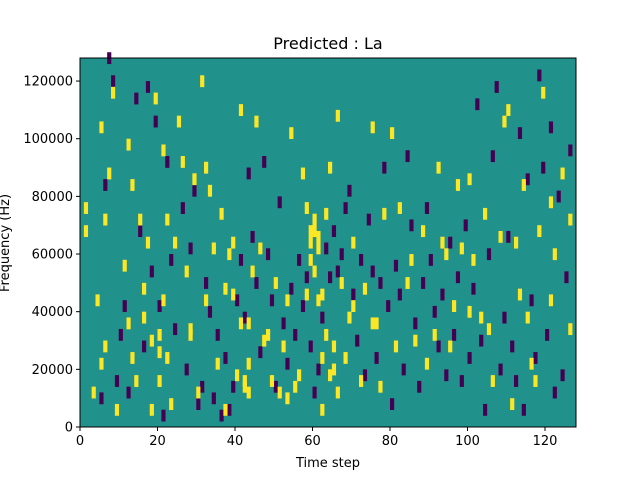 The height and width of the screenshot is (480, 640). I want to click on x-axis-label: Time step, so click(327, 463).